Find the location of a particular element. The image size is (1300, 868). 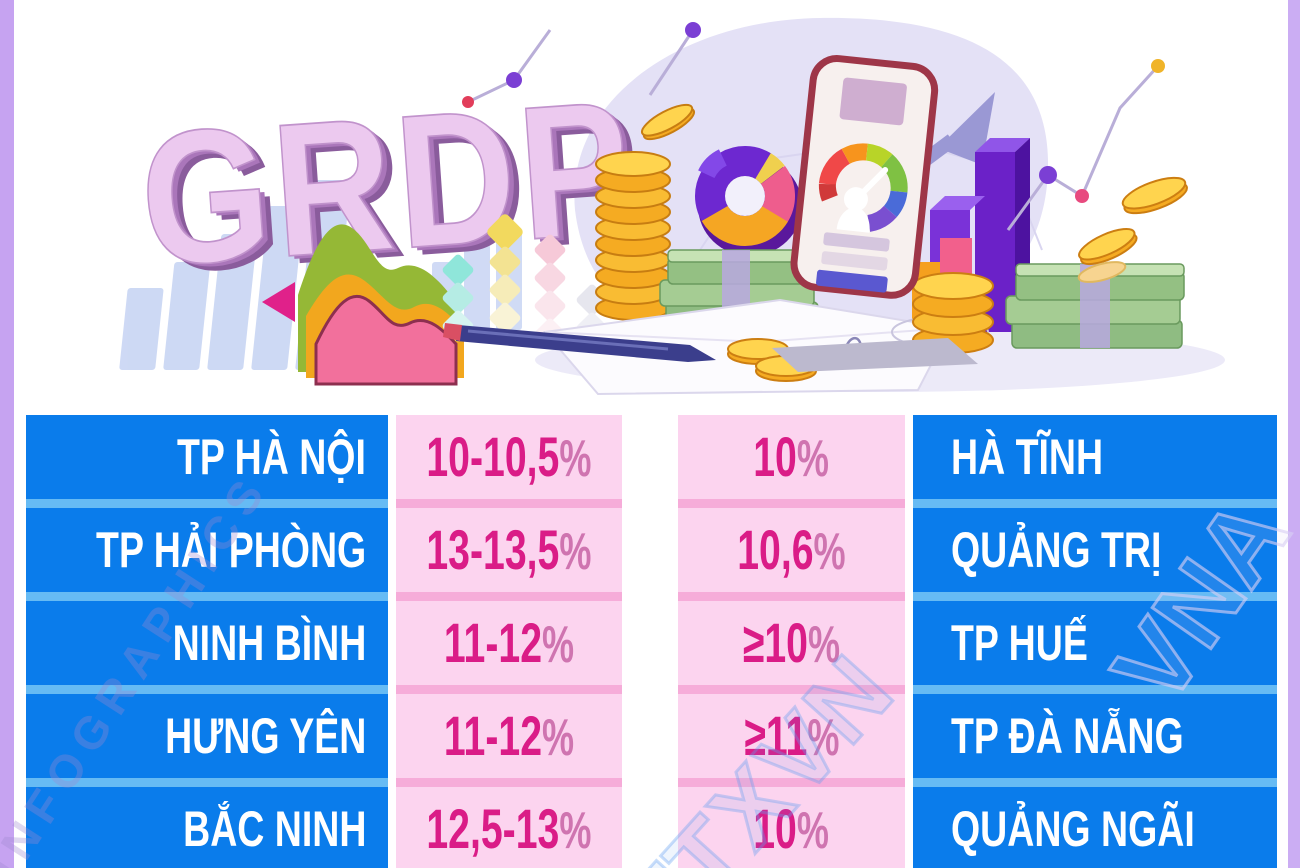

grdp-target-value: ≥10% is located at coordinates (791, 642).